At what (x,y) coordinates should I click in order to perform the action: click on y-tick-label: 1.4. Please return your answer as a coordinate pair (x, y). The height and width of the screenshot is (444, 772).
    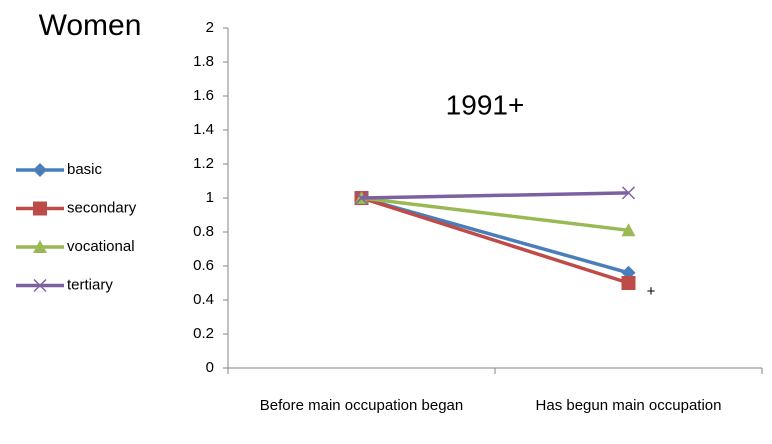
    Looking at the image, I should click on (203, 129).